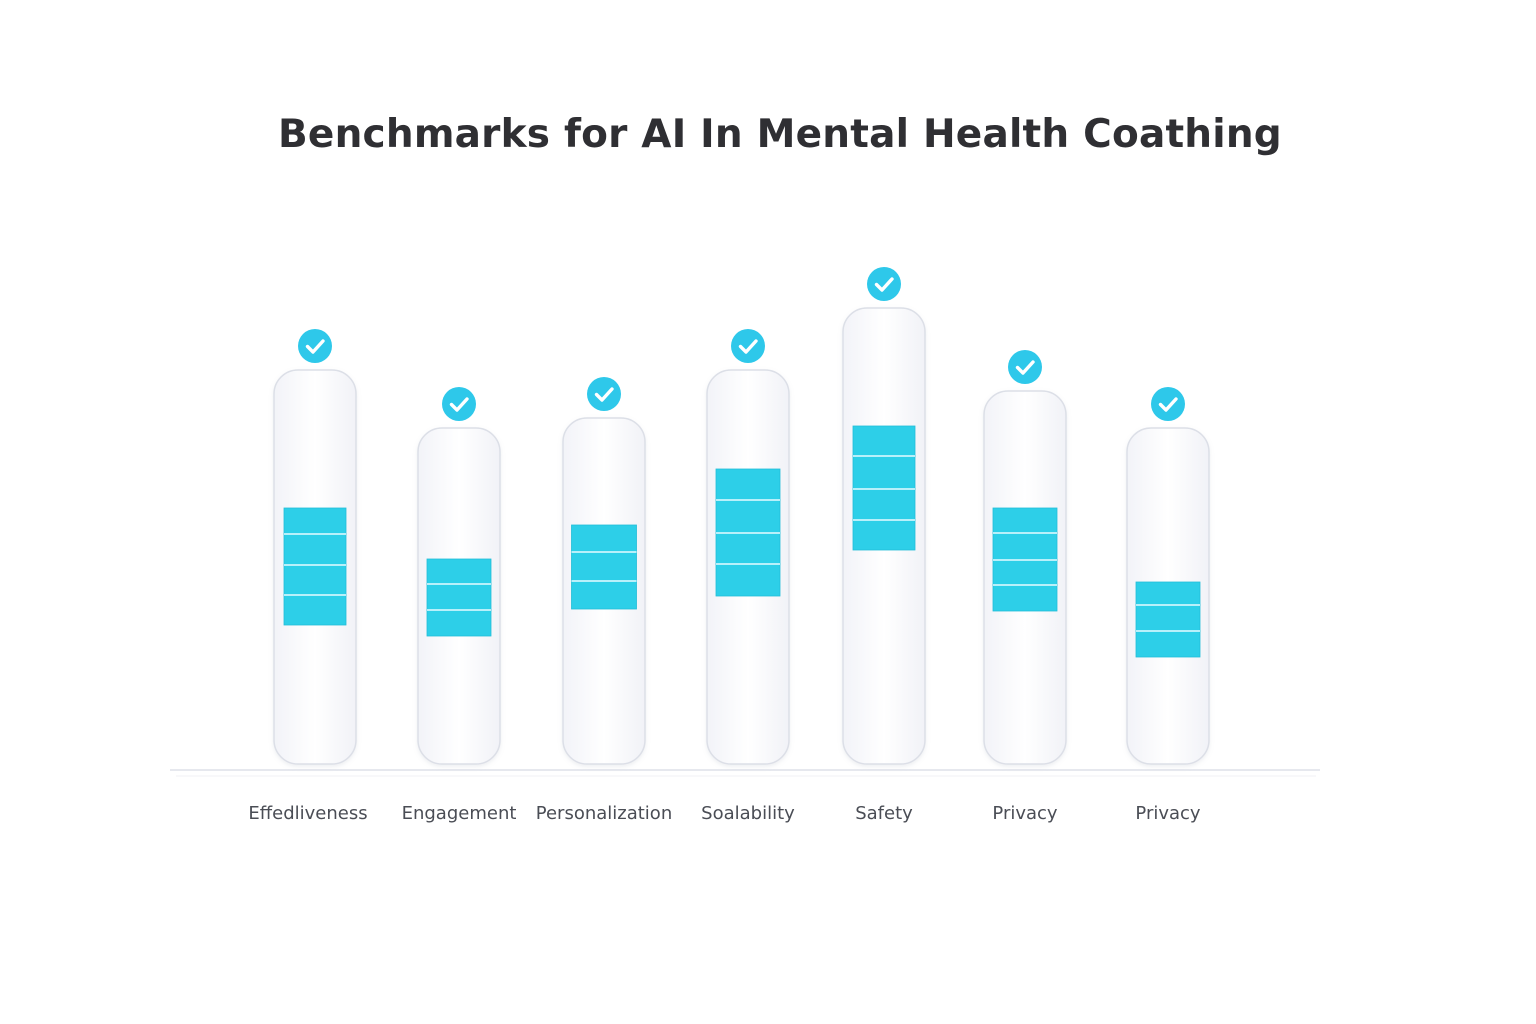 Image resolution: width=1536 pixels, height=1024 pixels. Describe the element at coordinates (748, 813) in the screenshot. I see `x-tick-label: Soalability` at that location.